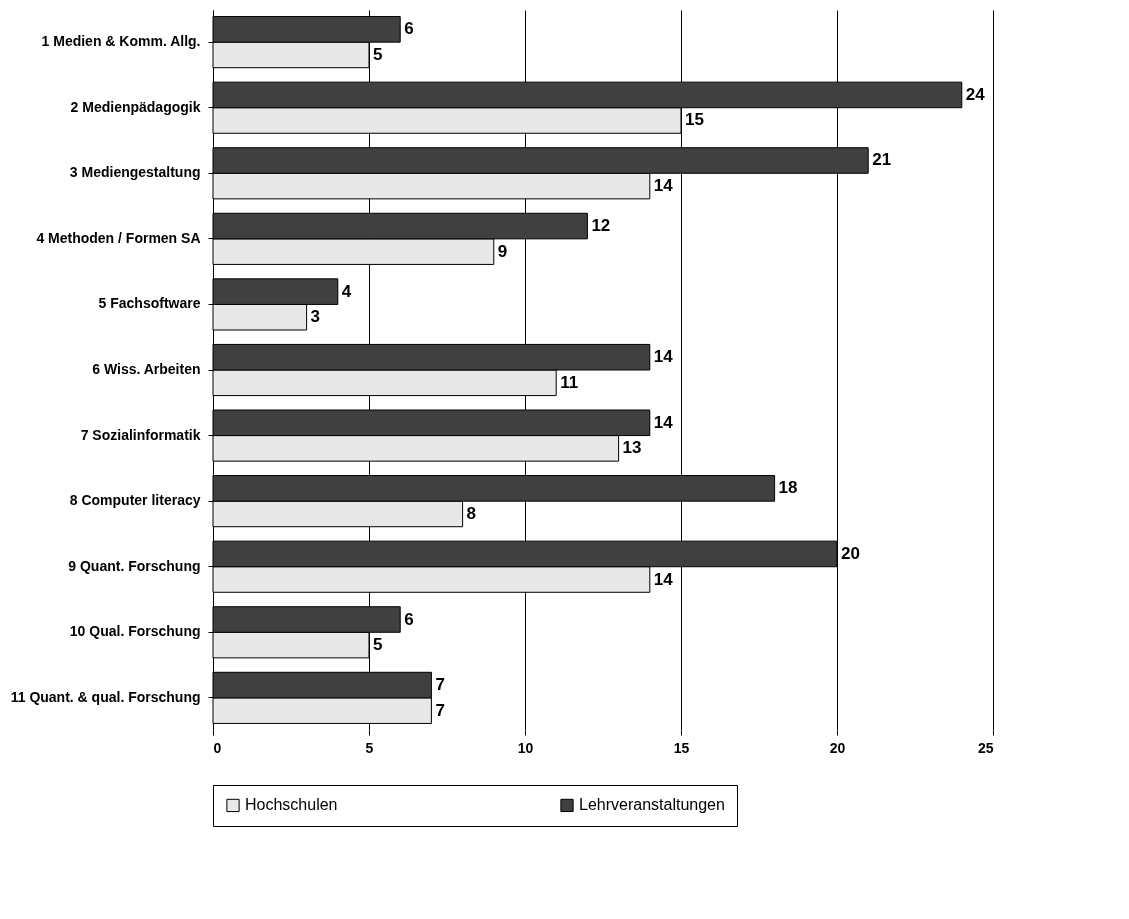 Image resolution: width=1129 pixels, height=919 pixels. I want to click on y-tick-label: 2 Medienpädagogik, so click(135, 106).